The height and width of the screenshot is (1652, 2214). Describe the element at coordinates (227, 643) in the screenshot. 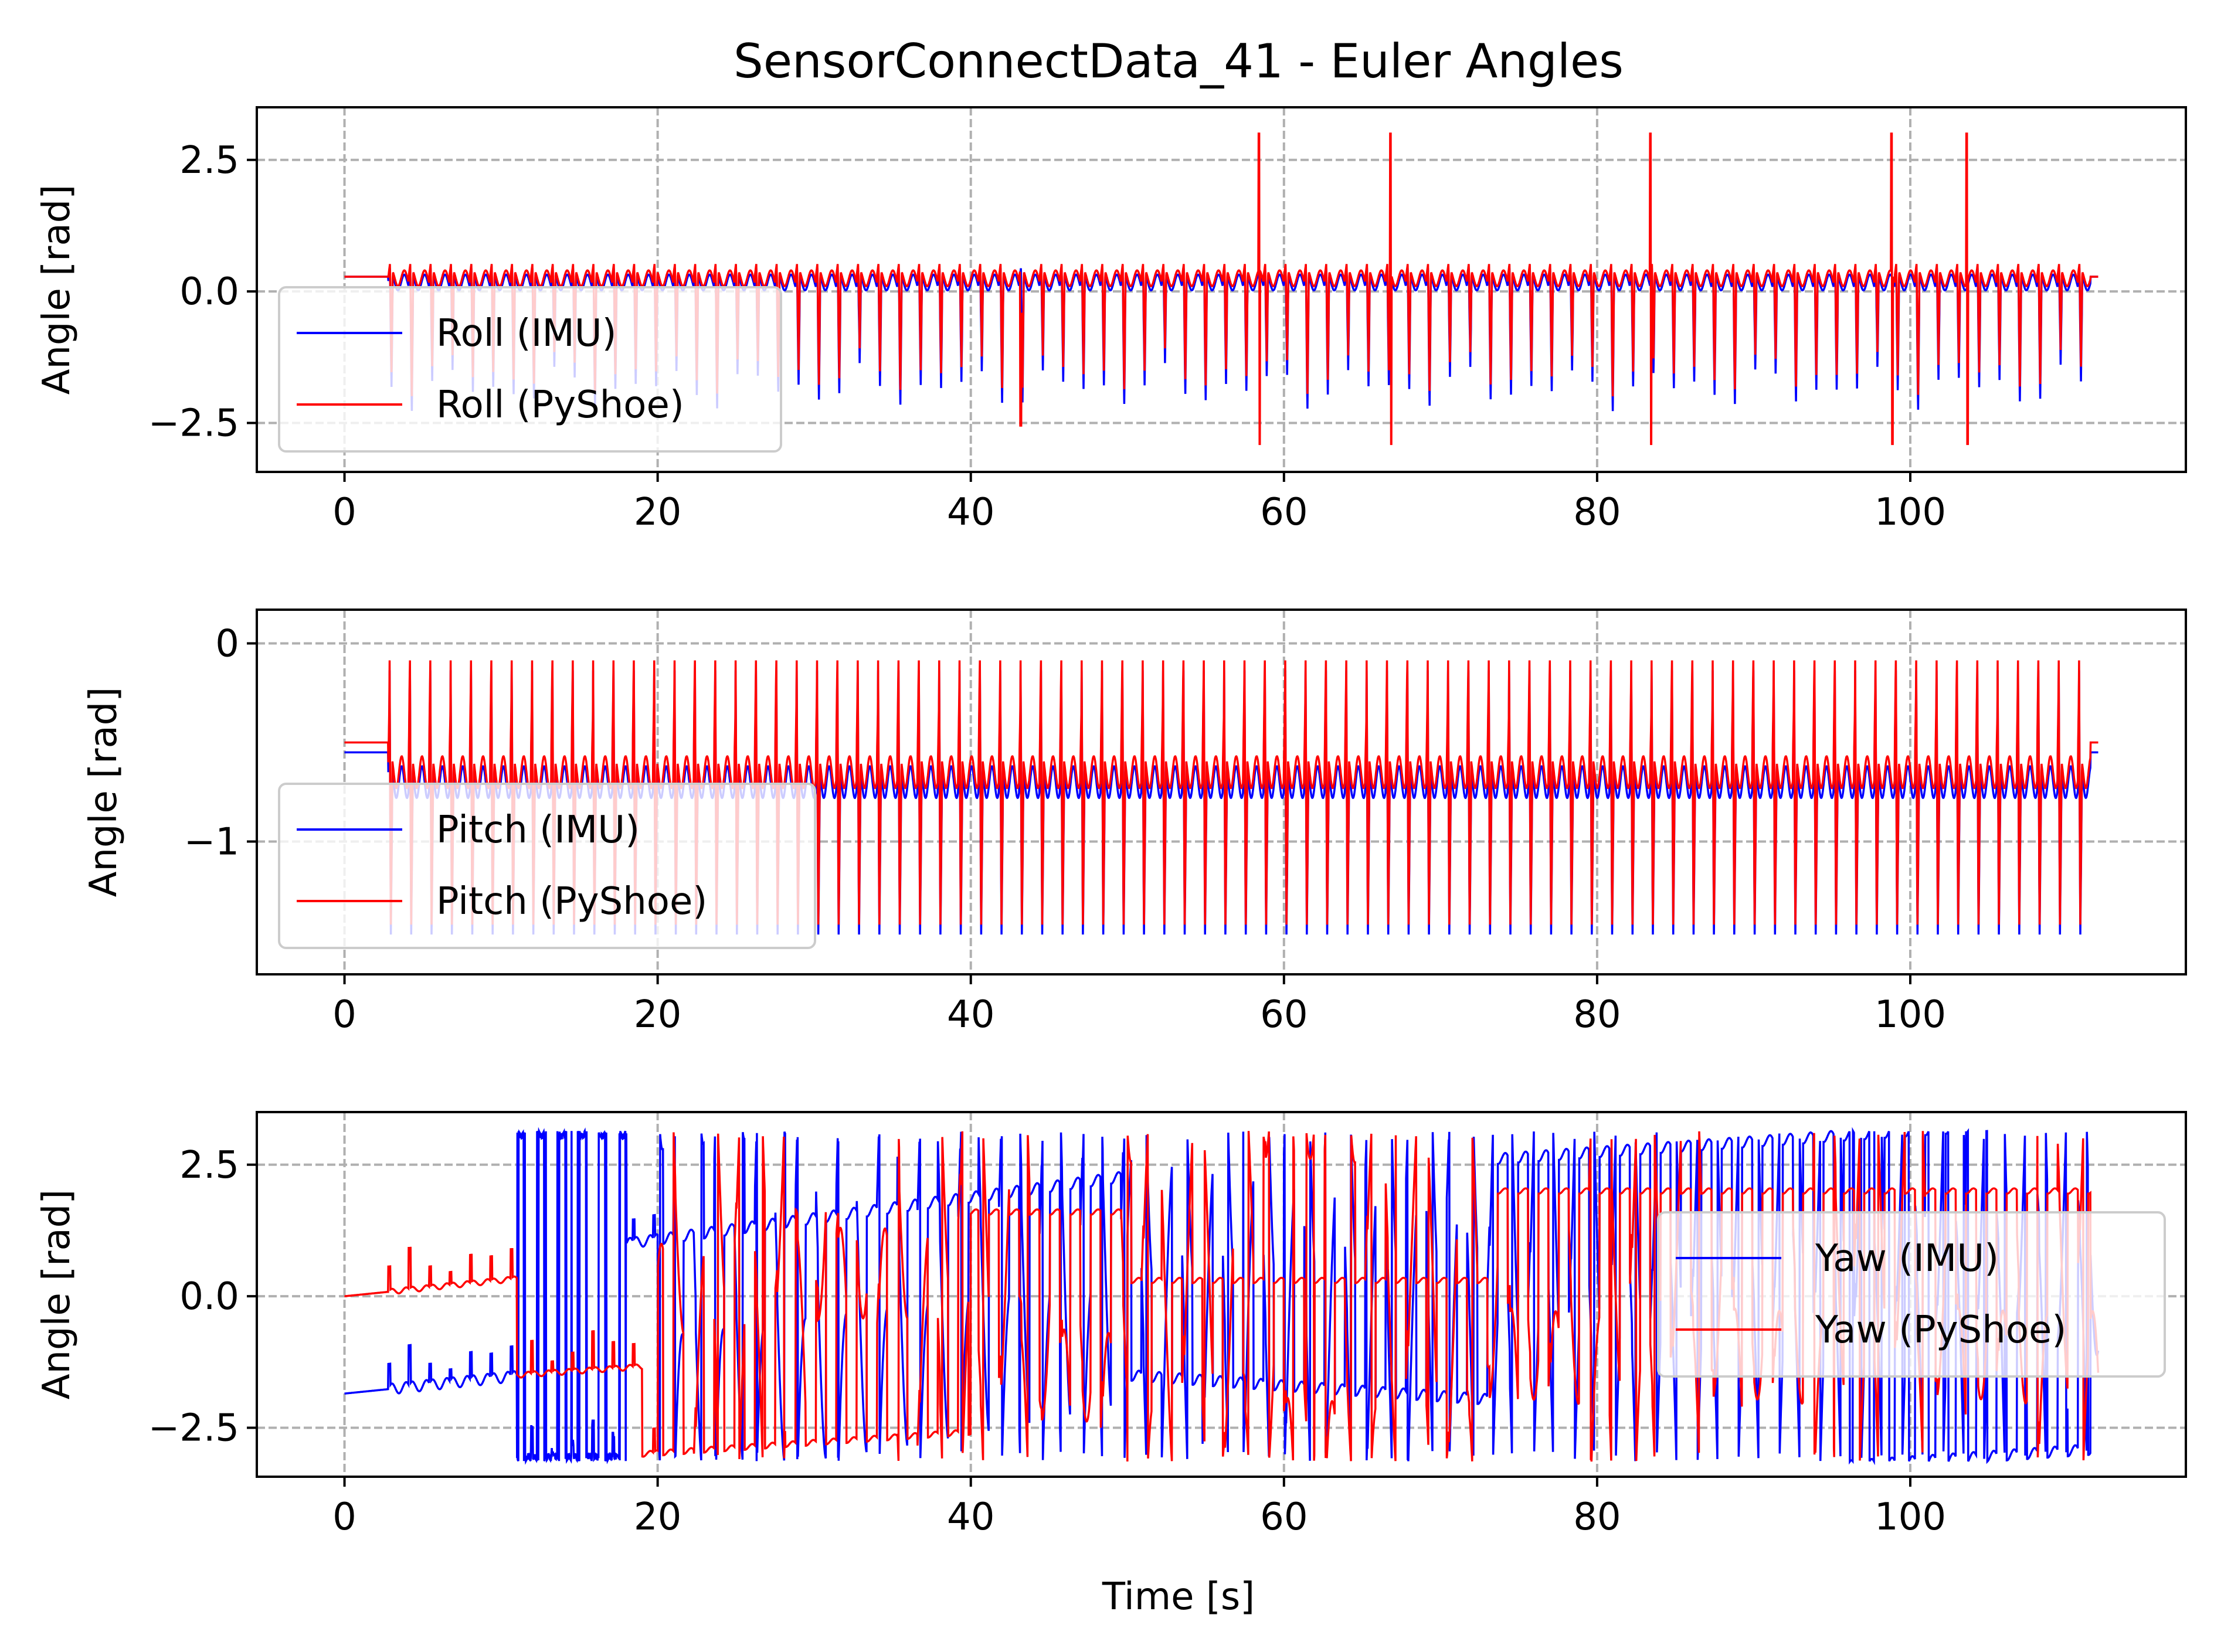

I see `y-tick-label: 0` at that location.